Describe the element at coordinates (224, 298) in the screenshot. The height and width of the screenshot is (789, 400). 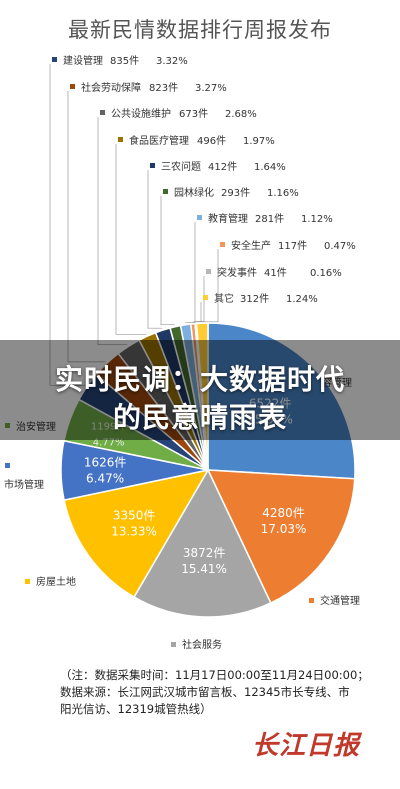
I see `legend-name: 其它` at that location.